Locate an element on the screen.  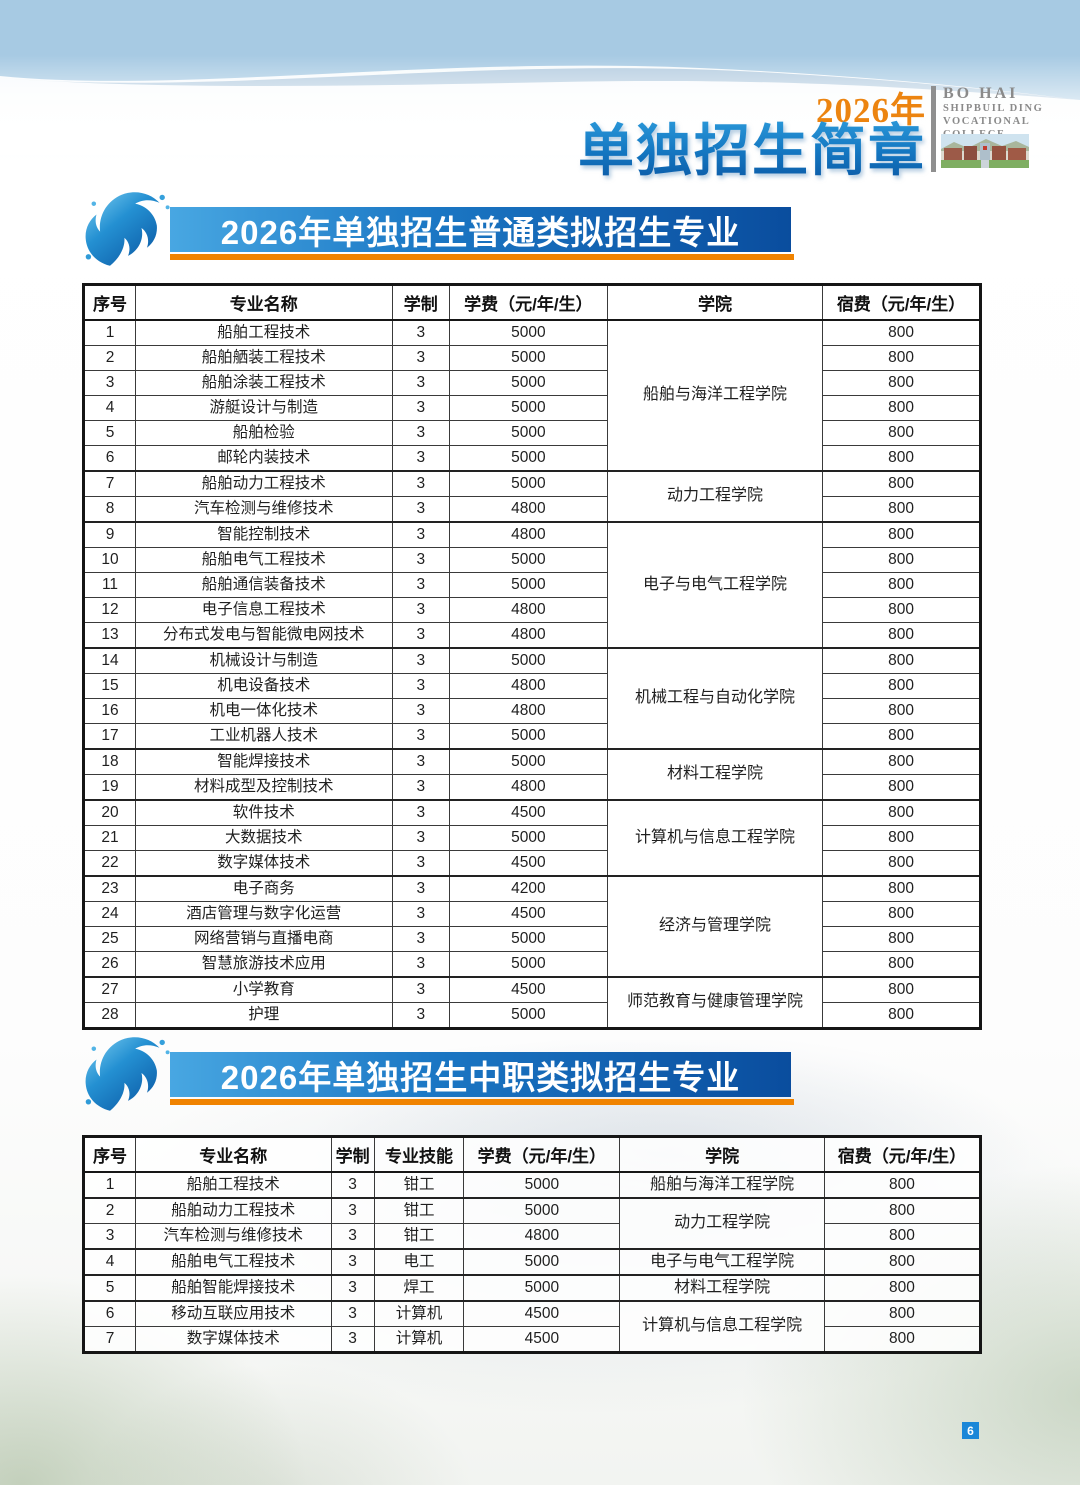
cell: 1 is located at coordinates (109, 332).